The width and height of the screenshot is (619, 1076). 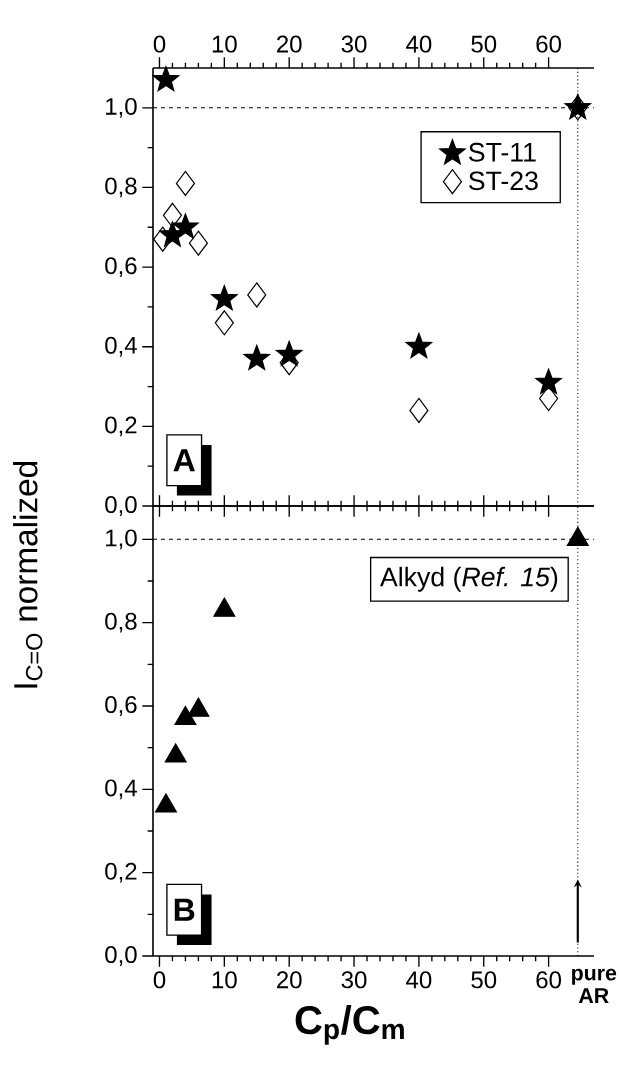 I want to click on annotation: Alkyd (Ref. 15), so click(x=469, y=579).